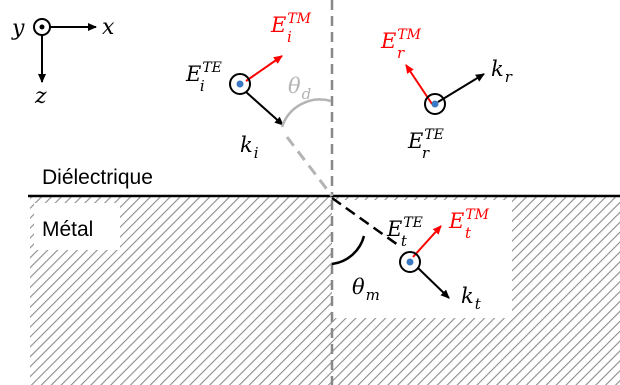  What do you see at coordinates (348, 250) in the screenshot?
I see `theta-m-arc` at bounding box center [348, 250].